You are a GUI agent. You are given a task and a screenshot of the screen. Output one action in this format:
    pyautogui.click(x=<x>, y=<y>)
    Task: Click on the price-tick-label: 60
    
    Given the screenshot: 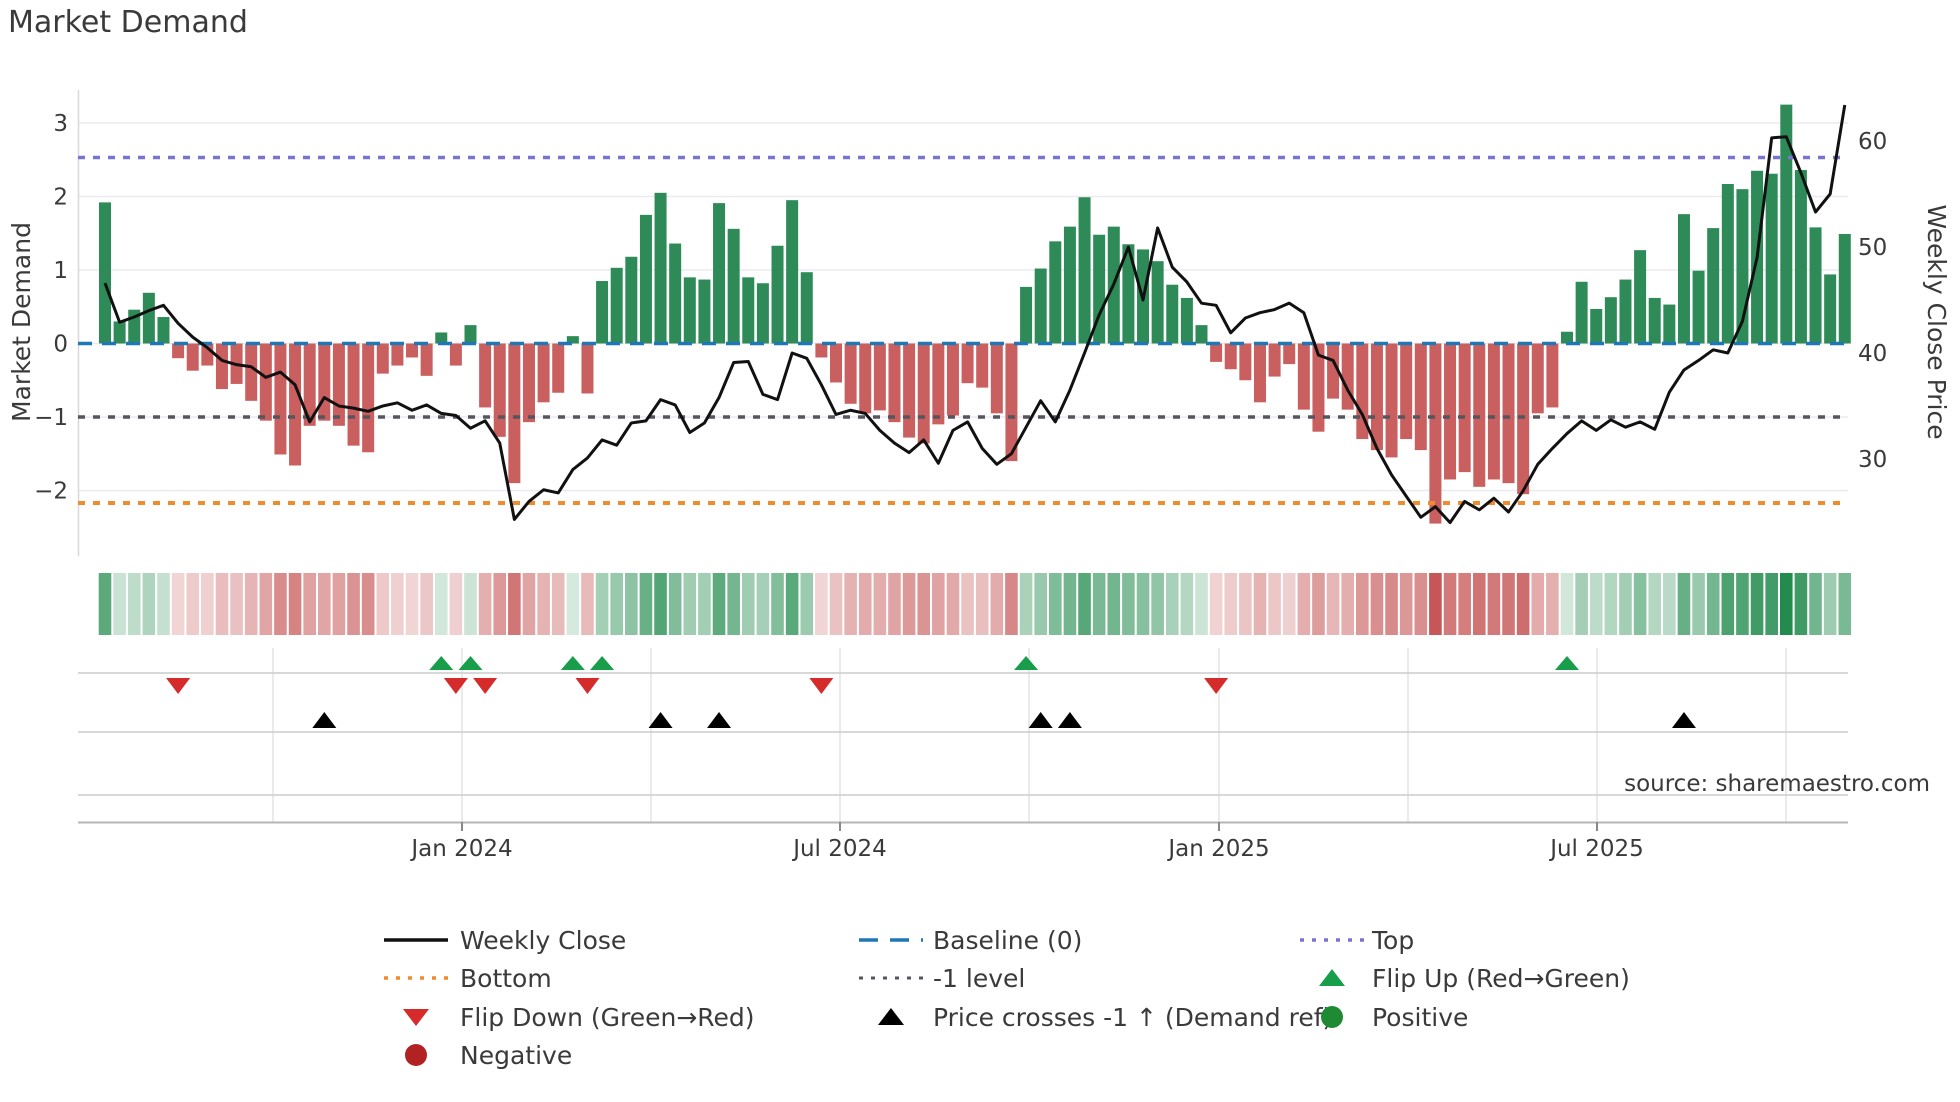 What is the action you would take?
    pyautogui.click(x=1872, y=142)
    